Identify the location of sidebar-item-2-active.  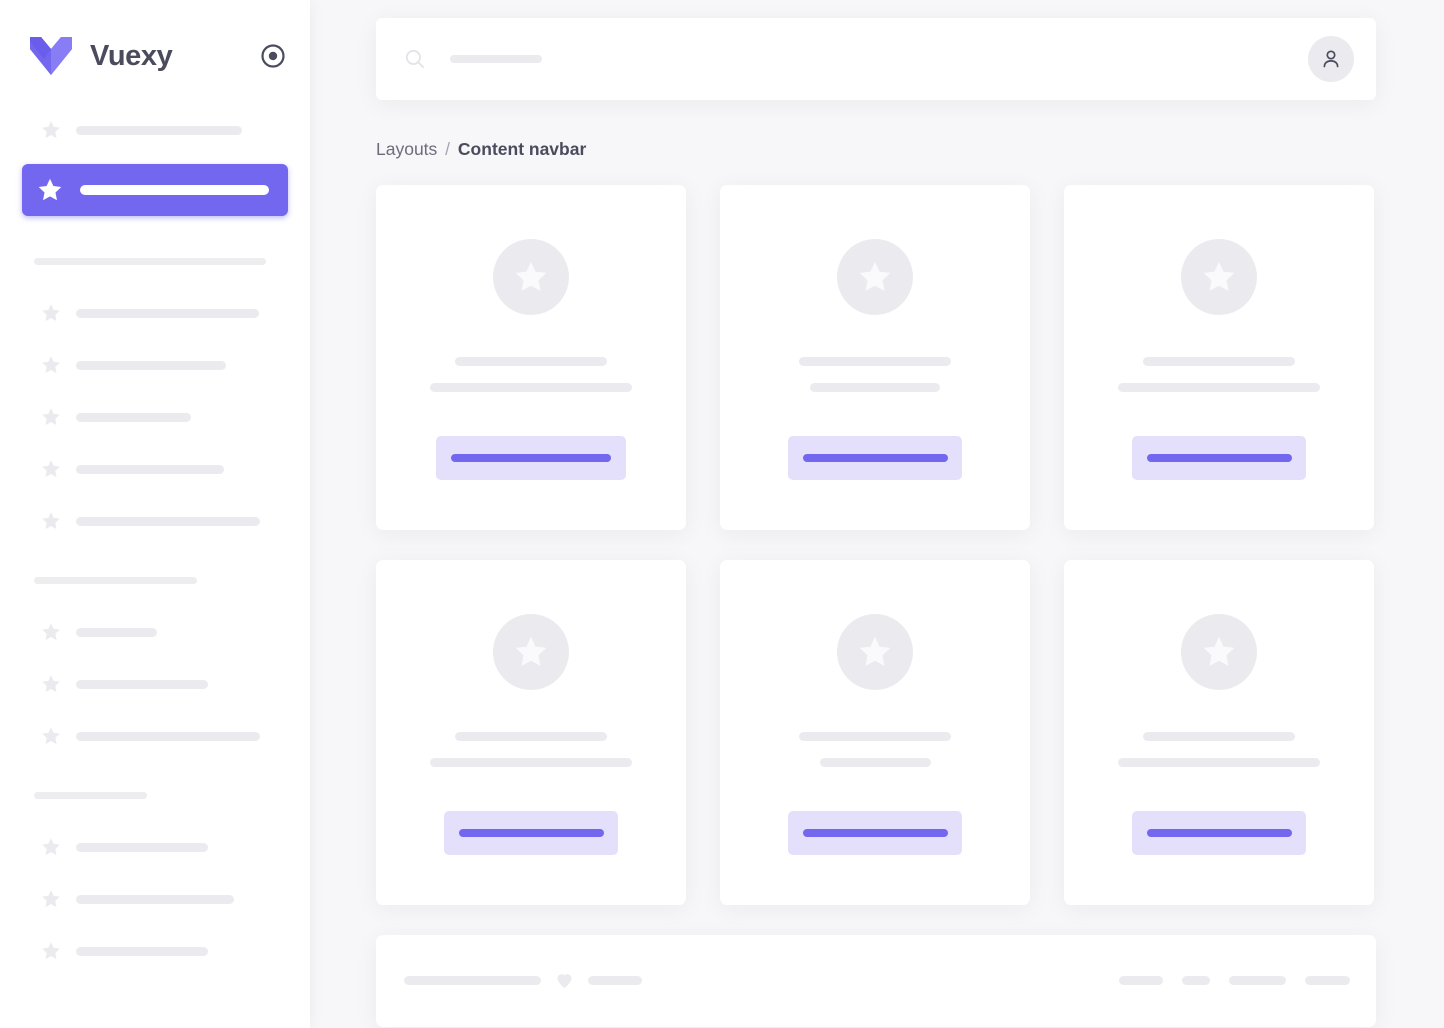
(155, 190).